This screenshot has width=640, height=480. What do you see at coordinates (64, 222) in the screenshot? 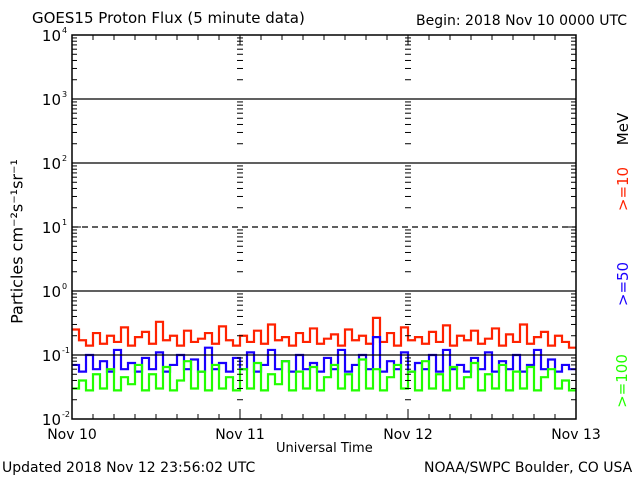
I see `y-tick-exponent: 1` at bounding box center [64, 222].